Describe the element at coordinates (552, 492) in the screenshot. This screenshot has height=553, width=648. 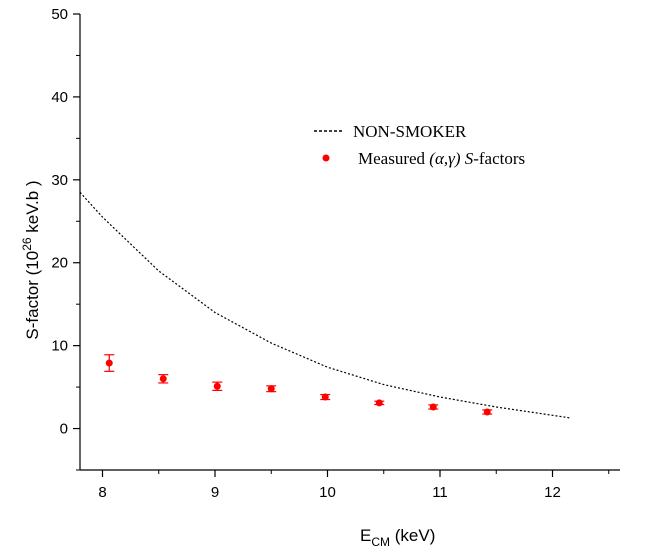
I see `x-tick-label: 12` at that location.